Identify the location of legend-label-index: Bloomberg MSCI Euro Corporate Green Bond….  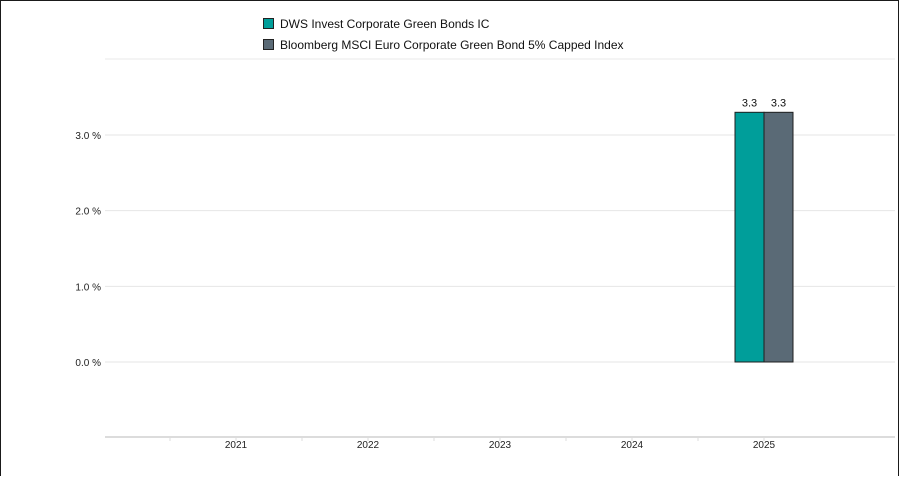
(452, 44).